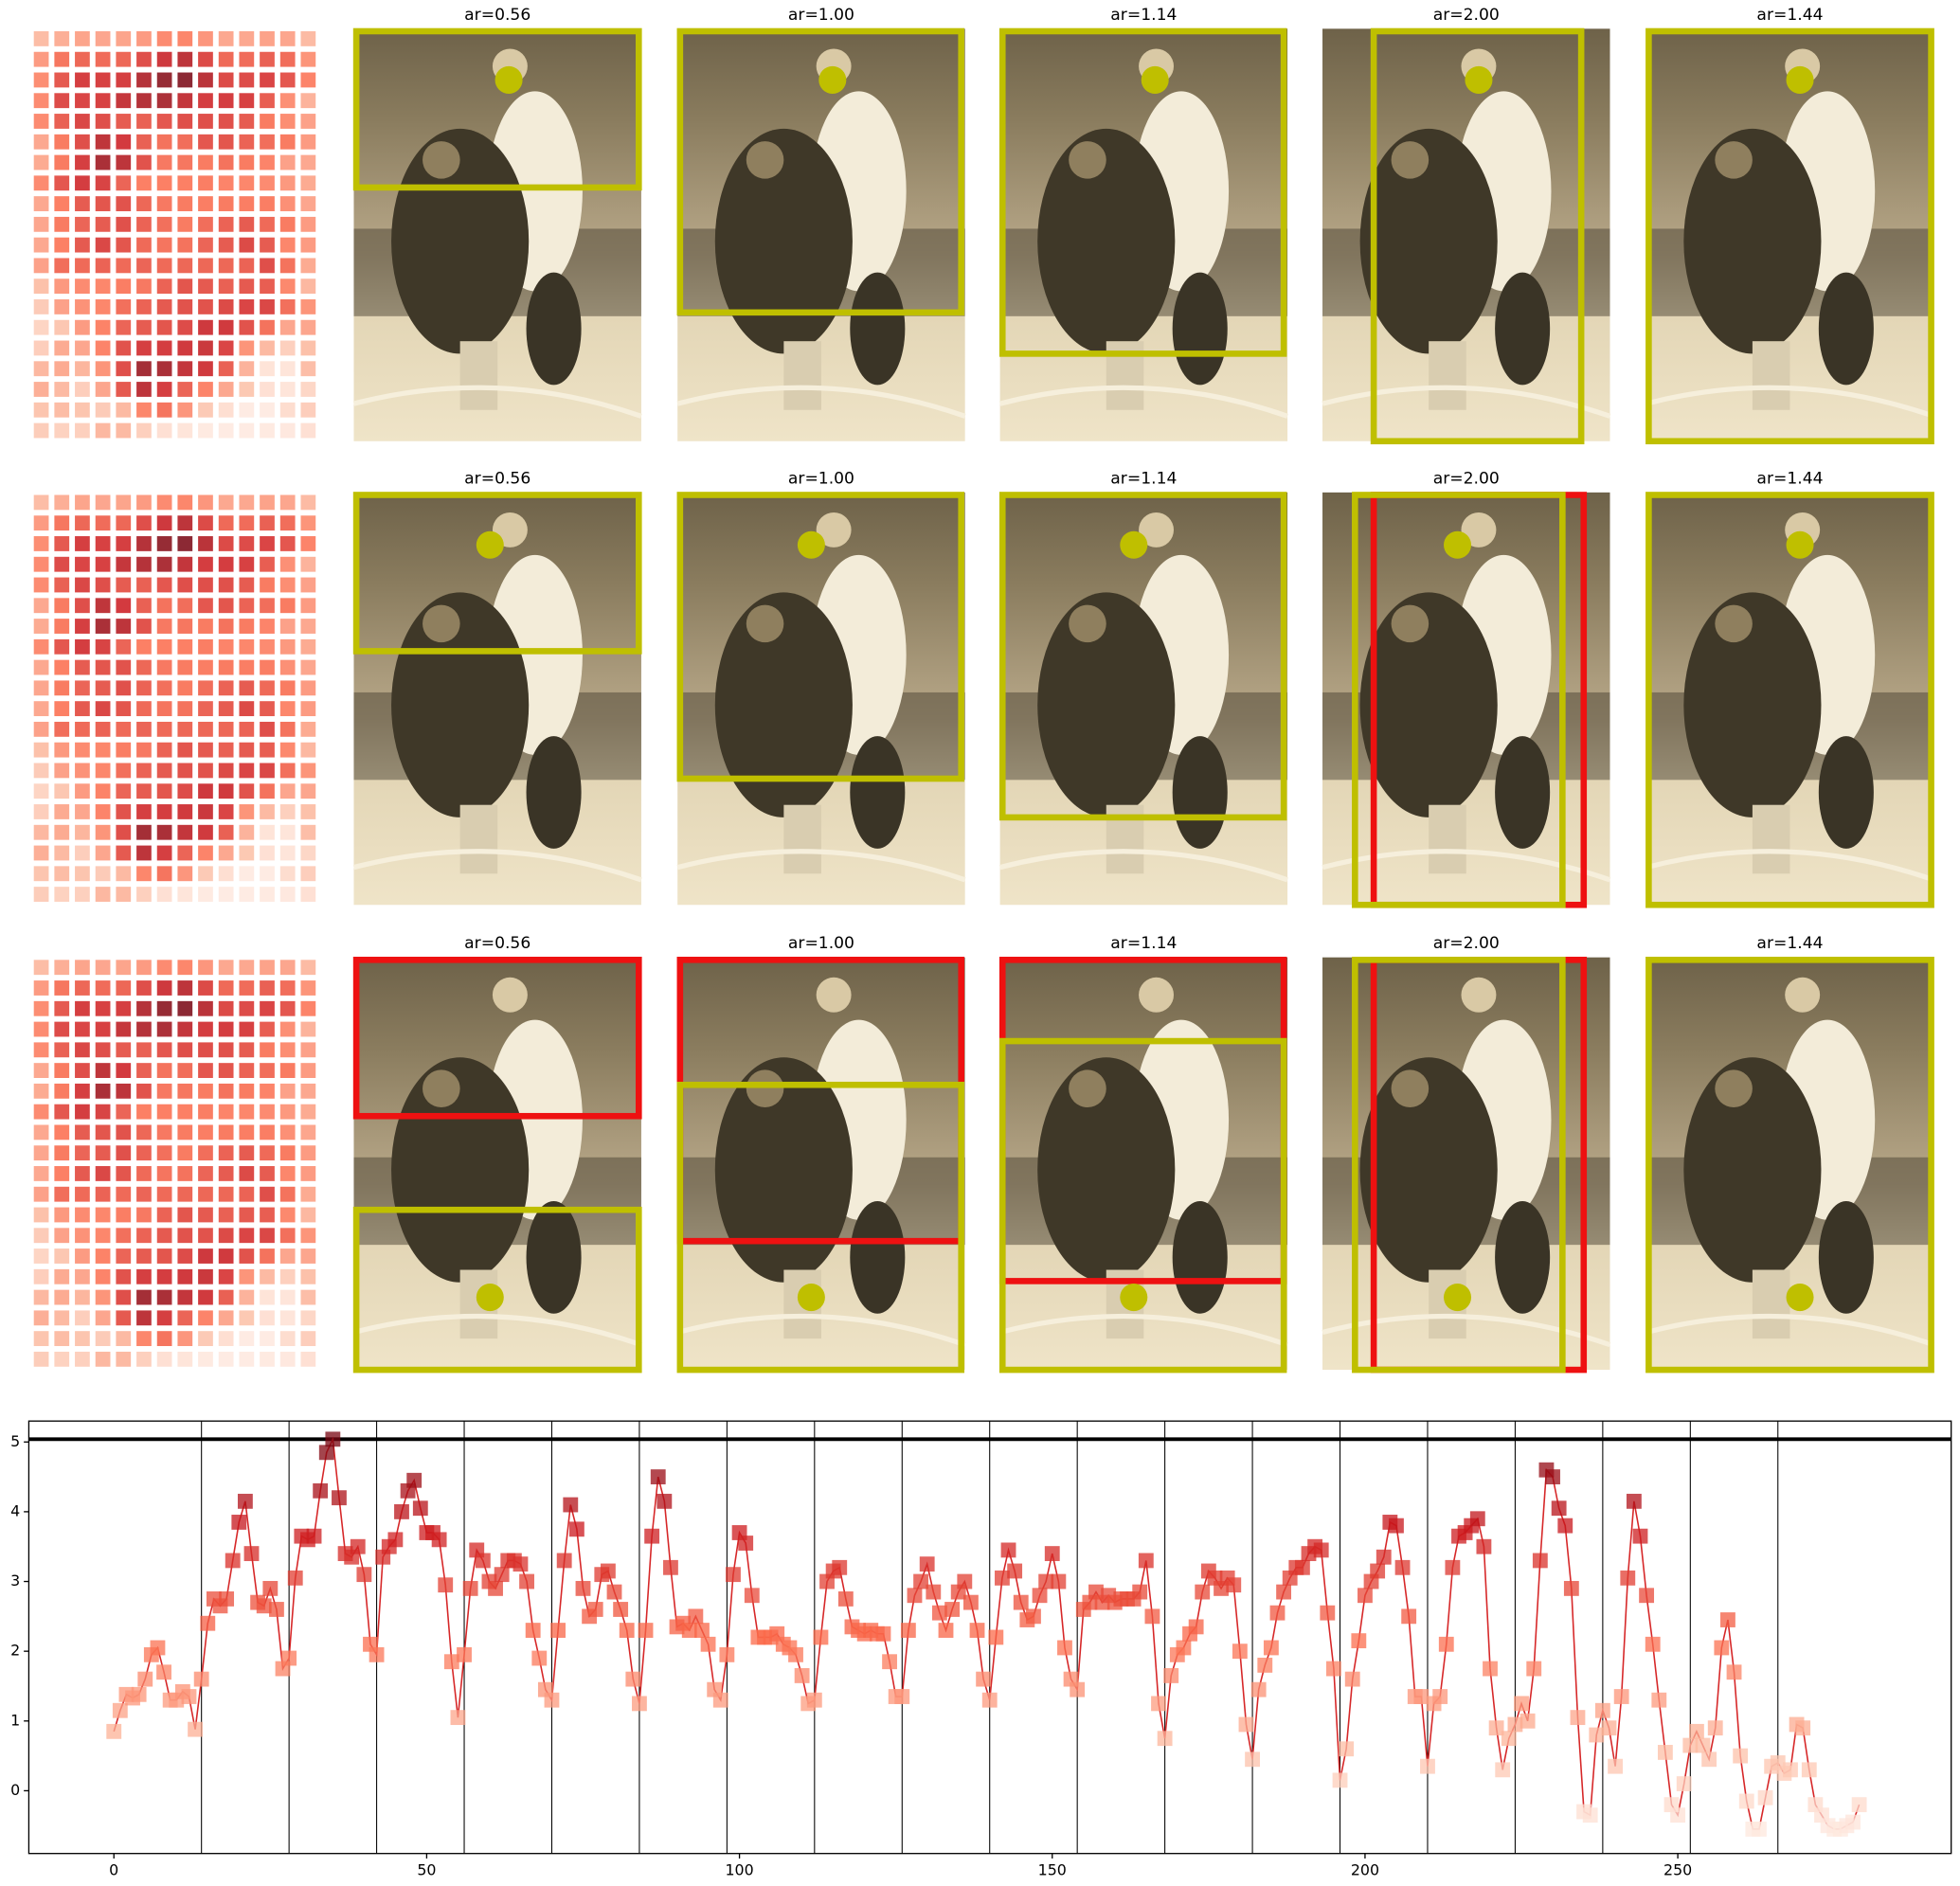 Image resolution: width=1960 pixels, height=1886 pixels. What do you see at coordinates (1789, 234) in the screenshot?
I see `photo` at bounding box center [1789, 234].